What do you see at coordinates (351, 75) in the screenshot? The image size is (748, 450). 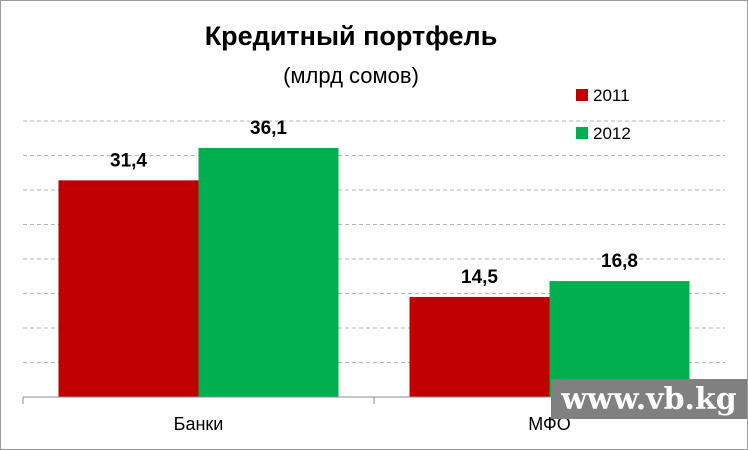 I see `chart-subtitle: (млрд сомов)` at bounding box center [351, 75].